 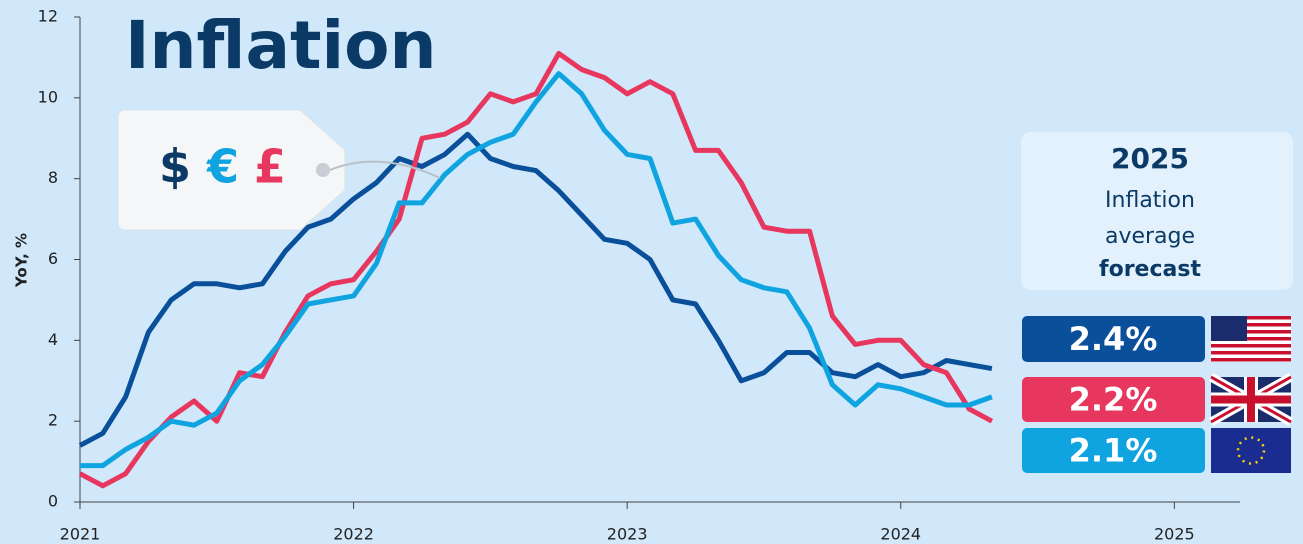 I want to click on chart-title: Inflation, so click(x=281, y=45).